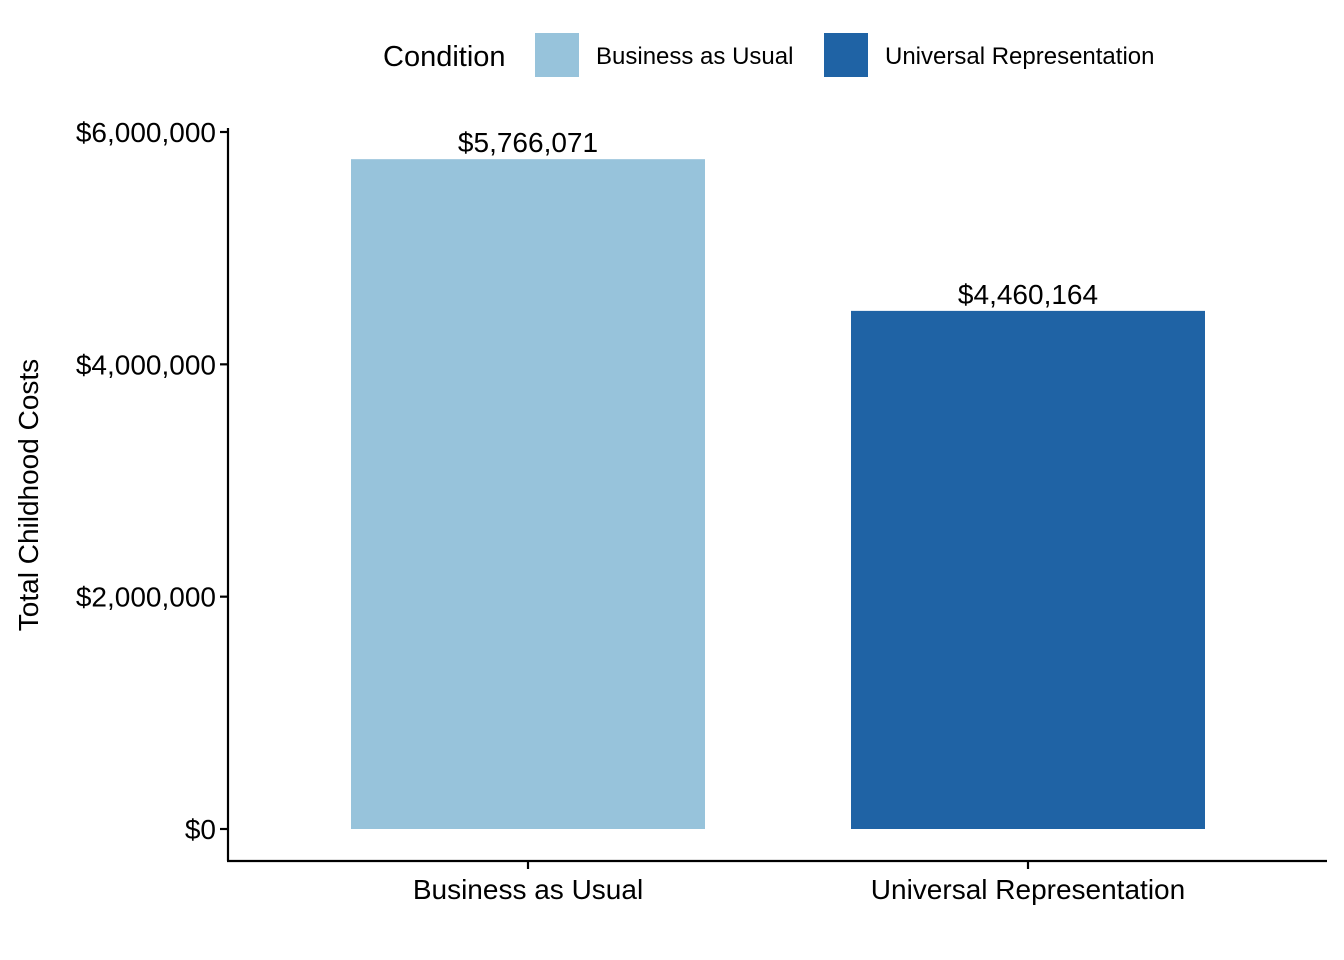 Image resolution: width=1344 pixels, height=960 pixels. Describe the element at coordinates (146, 132) in the screenshot. I see `y-tick-label: $6,000,000` at that location.